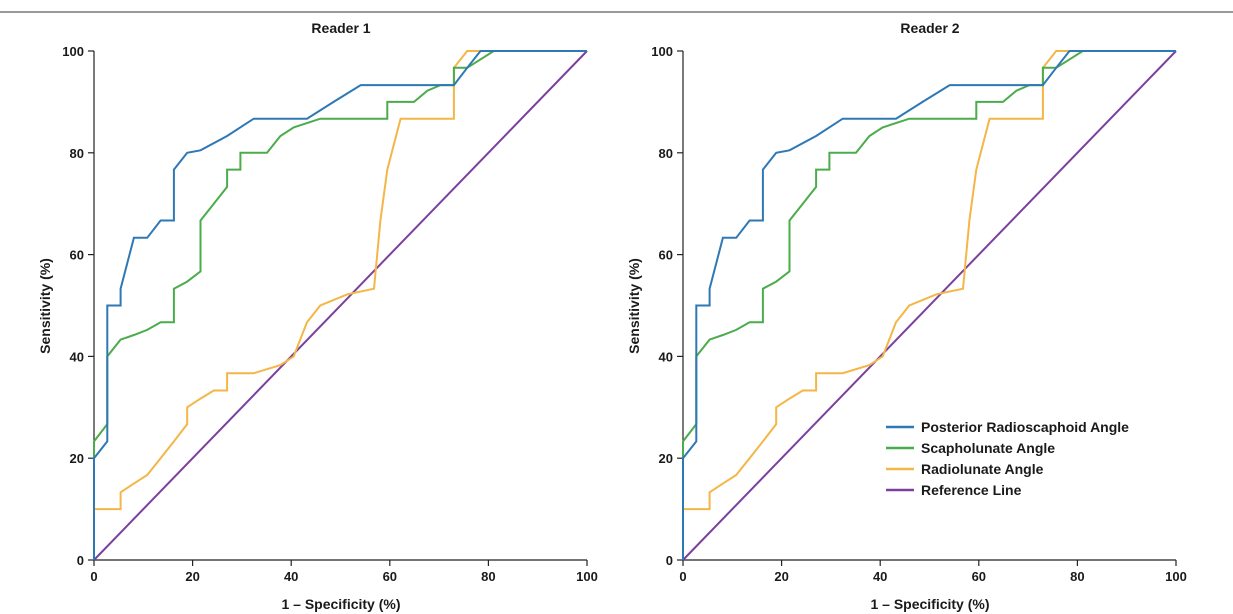 This screenshot has height=614, width=1233. I want to click on legend-item: Radiolunate Angle, so click(965, 469).